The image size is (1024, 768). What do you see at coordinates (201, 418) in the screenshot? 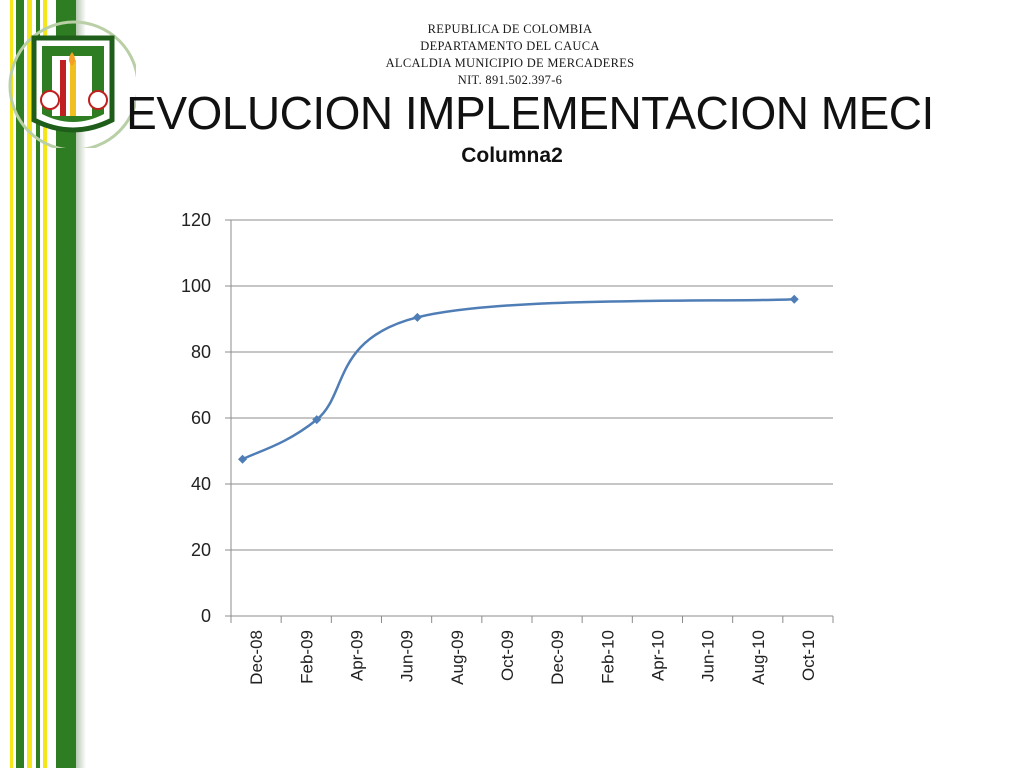
I see `y-tick-label: 60` at bounding box center [201, 418].